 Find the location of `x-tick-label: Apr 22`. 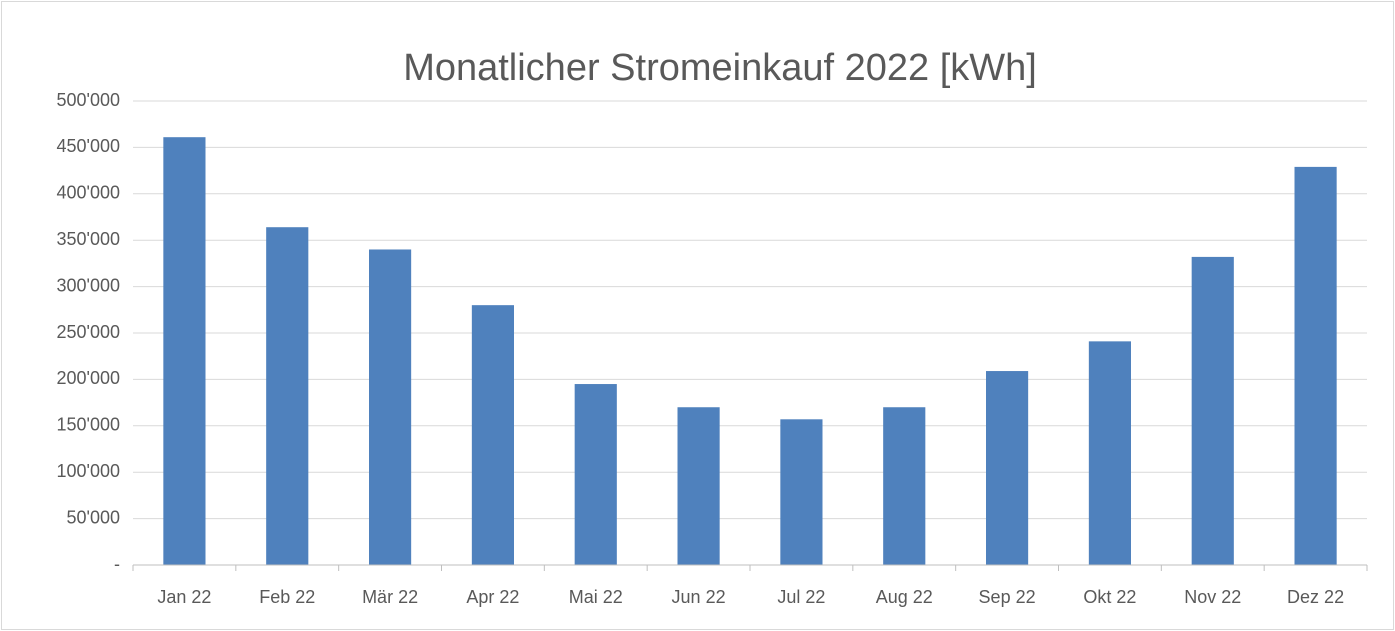

x-tick-label: Apr 22 is located at coordinates (492, 597).